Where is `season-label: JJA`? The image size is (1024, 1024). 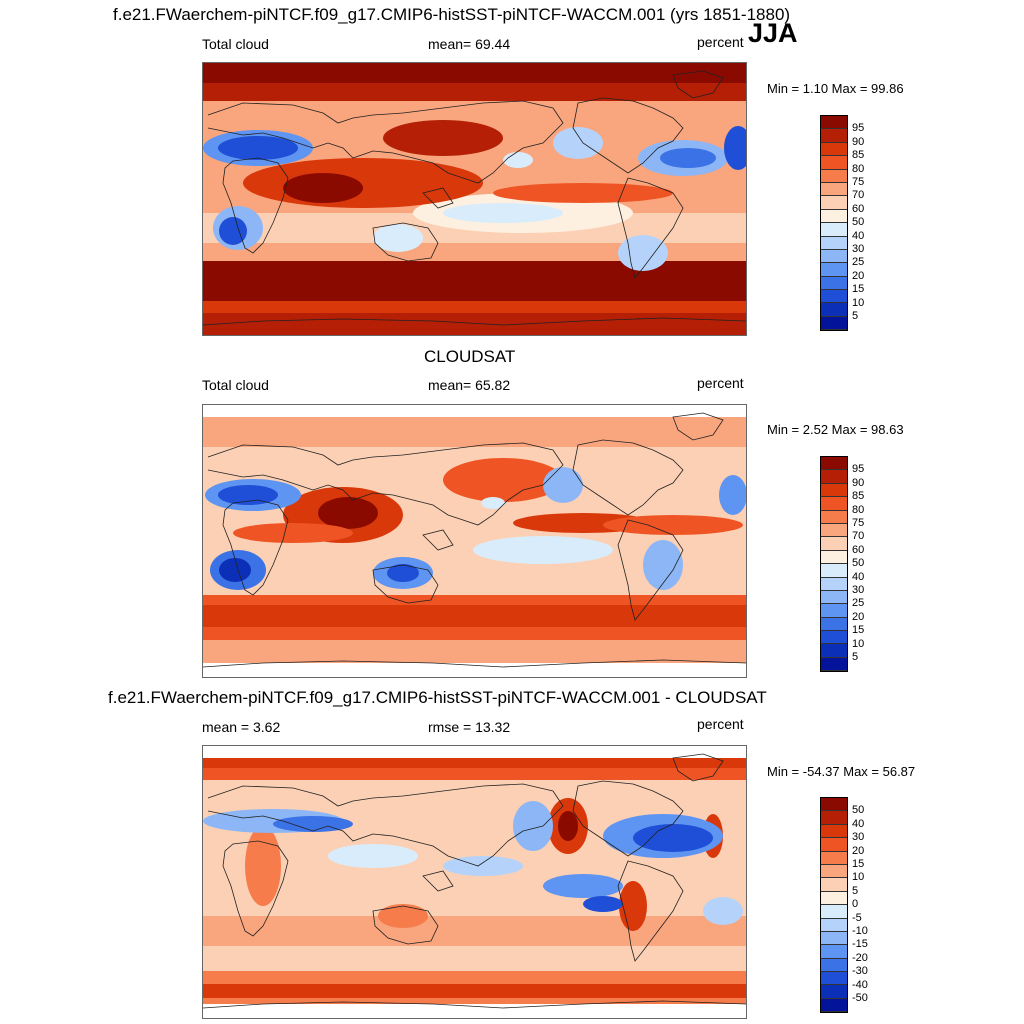
season-label: JJA is located at coordinates (773, 33).